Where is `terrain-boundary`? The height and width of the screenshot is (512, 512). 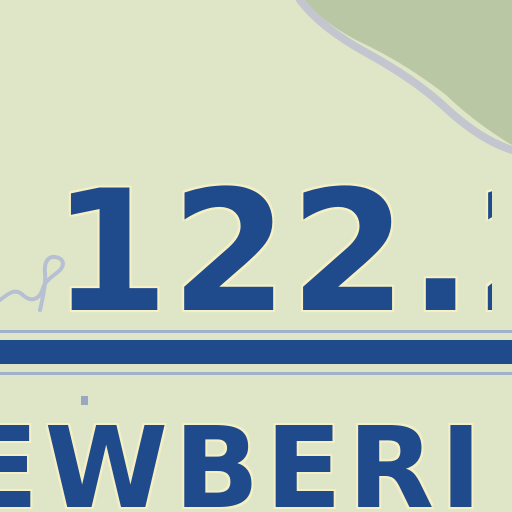
terrain-boundary is located at coordinates (404, 77).